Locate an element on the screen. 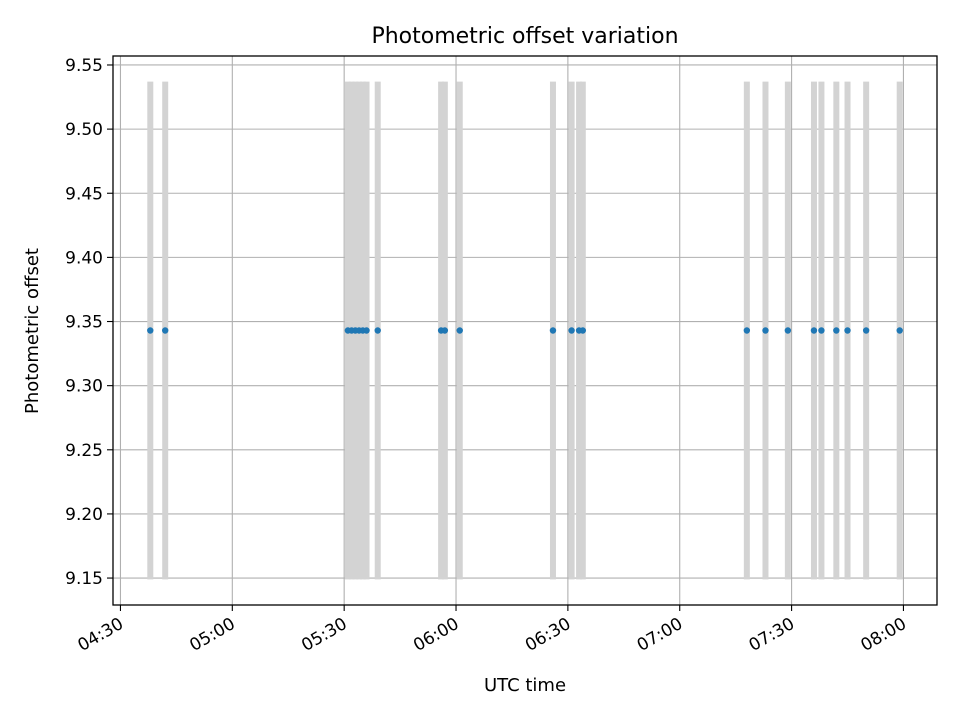  y-axis-ticks: 9.15 9.20 9.25 9.30 9.35 9.40 9.45 9.50 9.55 is located at coordinates (89, 322).